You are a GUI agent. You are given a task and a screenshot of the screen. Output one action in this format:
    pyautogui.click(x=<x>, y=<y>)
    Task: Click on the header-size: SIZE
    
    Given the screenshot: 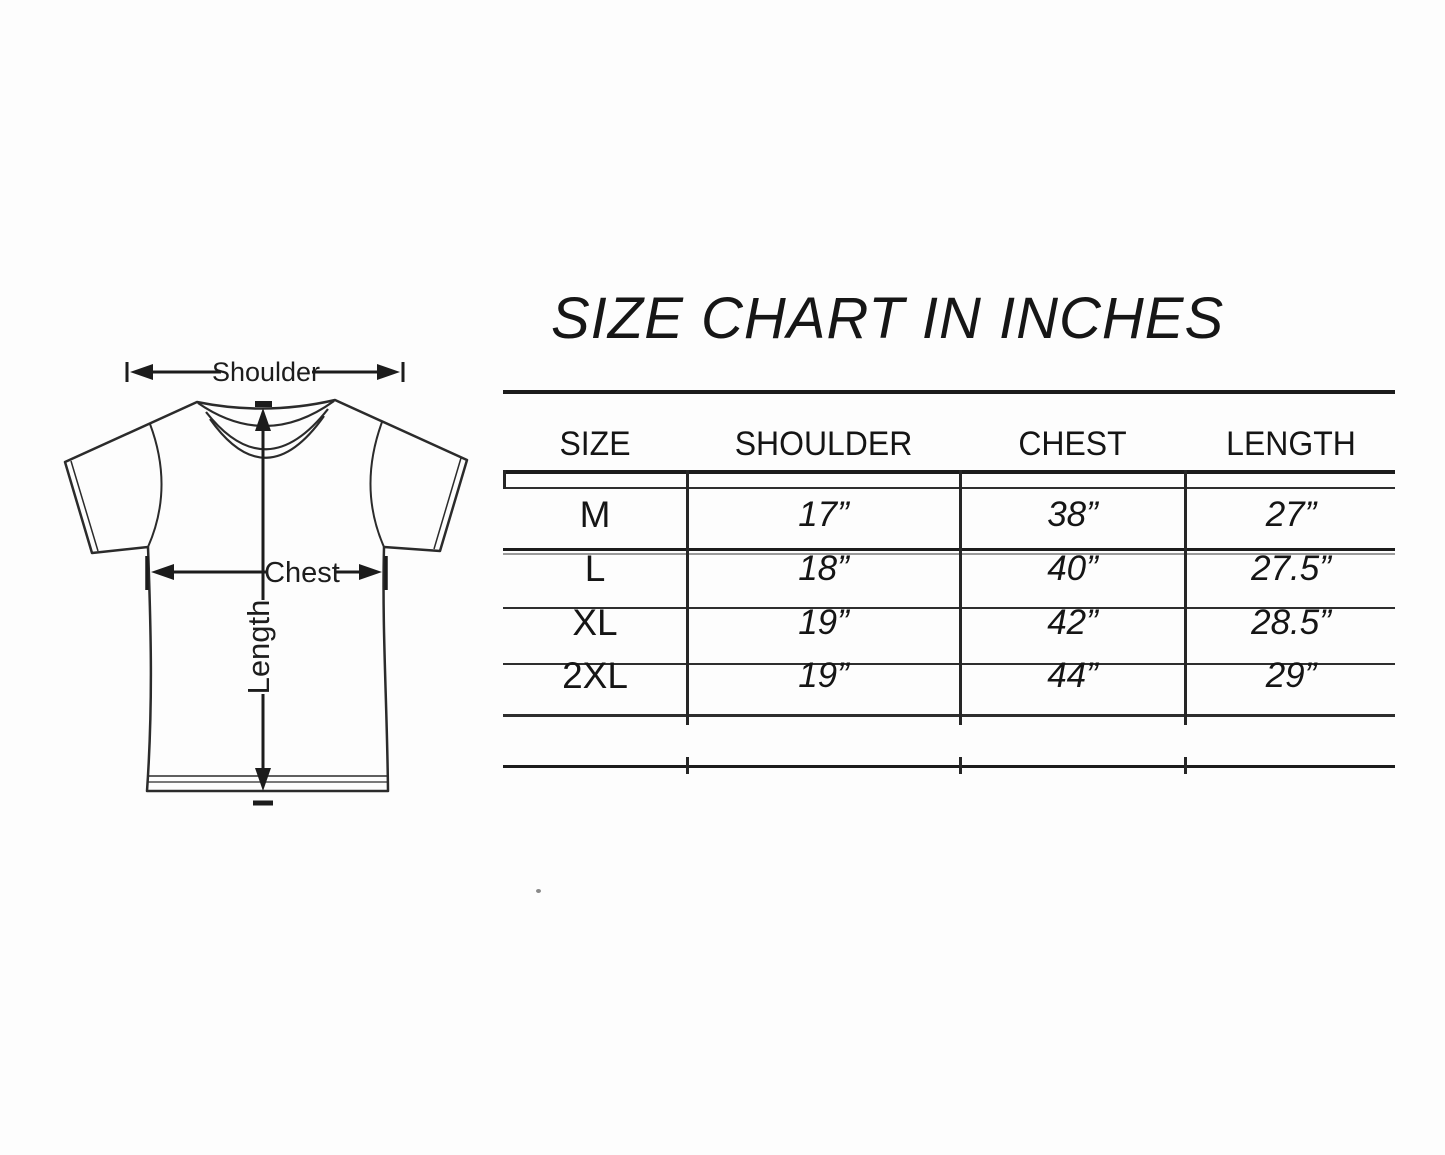 What is the action you would take?
    pyautogui.click(x=595, y=444)
    